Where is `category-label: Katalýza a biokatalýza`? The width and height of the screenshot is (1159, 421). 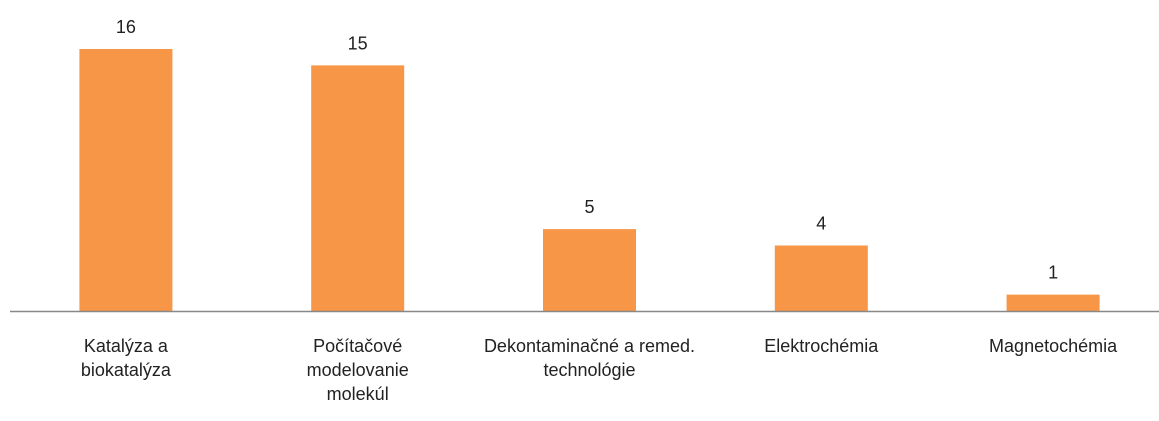
category-label: Katalýza a biokatalýza is located at coordinates (125, 358).